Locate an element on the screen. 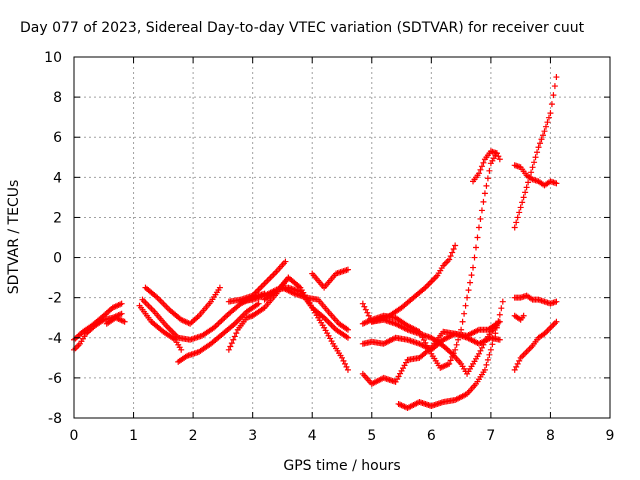 This screenshot has width=640, height=480. x-tick-label: 7 is located at coordinates (490, 436).